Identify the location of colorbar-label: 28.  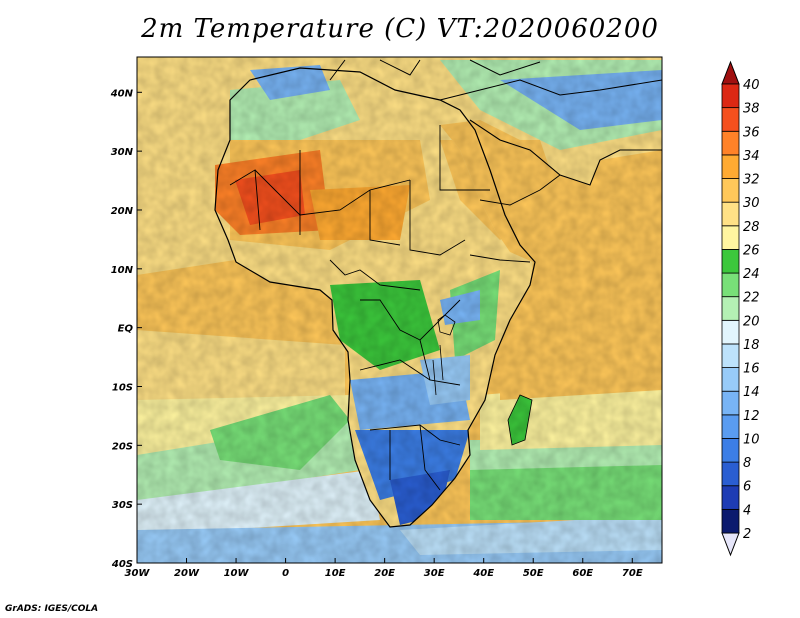
(751, 227).